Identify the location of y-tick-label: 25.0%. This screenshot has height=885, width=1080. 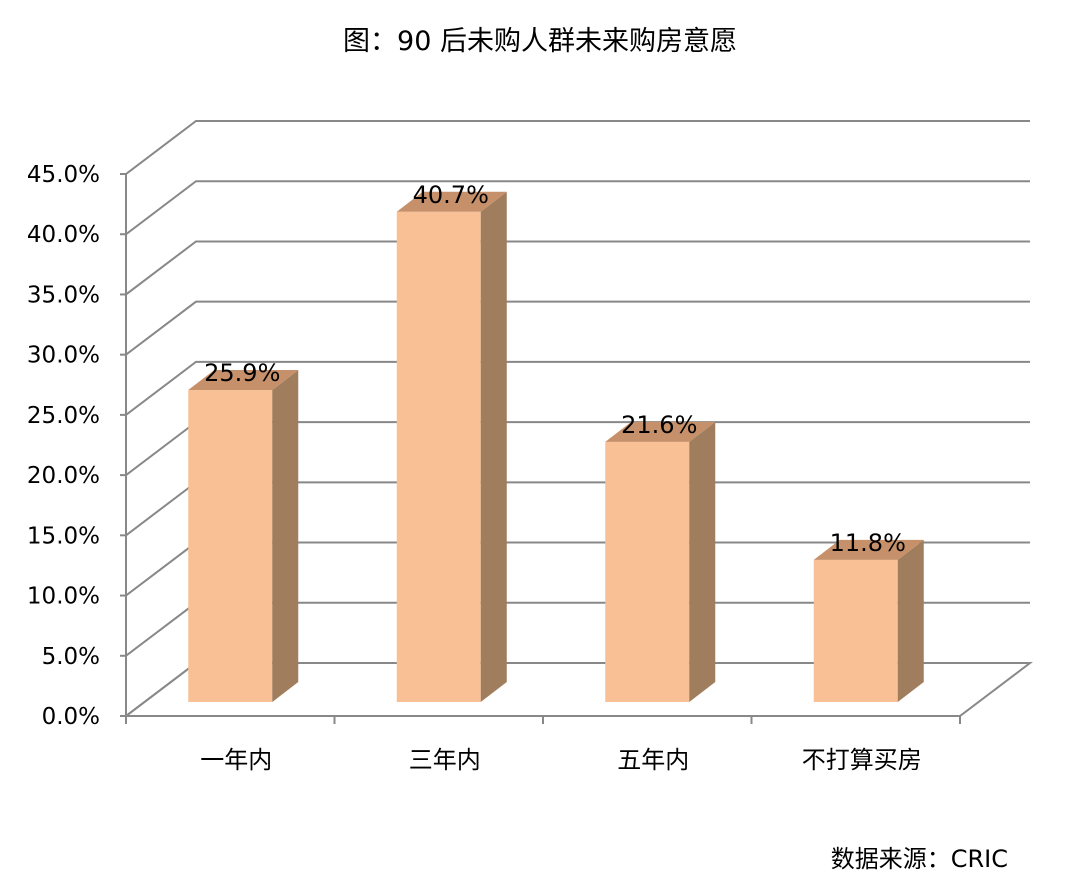
(63, 416).